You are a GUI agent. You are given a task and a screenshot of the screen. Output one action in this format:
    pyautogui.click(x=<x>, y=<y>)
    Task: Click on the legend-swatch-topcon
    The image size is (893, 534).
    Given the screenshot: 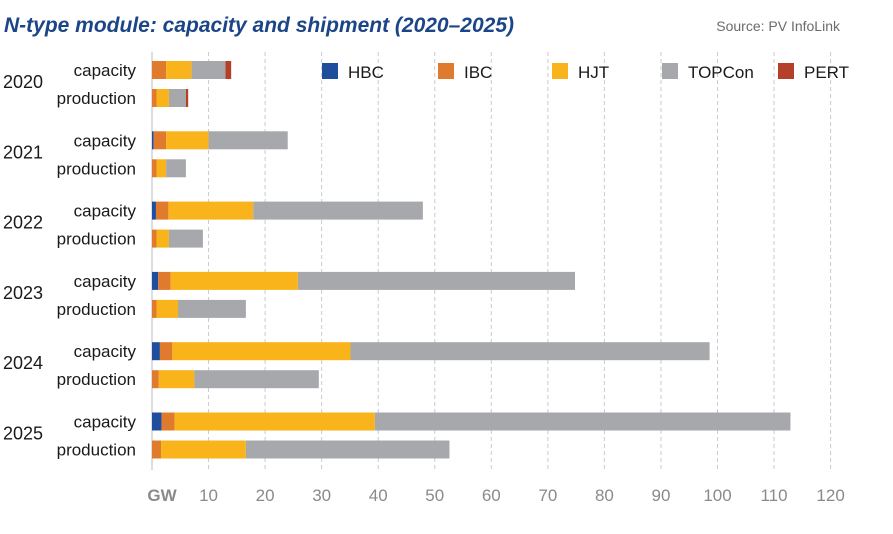 What is the action you would take?
    pyautogui.click(x=670, y=71)
    